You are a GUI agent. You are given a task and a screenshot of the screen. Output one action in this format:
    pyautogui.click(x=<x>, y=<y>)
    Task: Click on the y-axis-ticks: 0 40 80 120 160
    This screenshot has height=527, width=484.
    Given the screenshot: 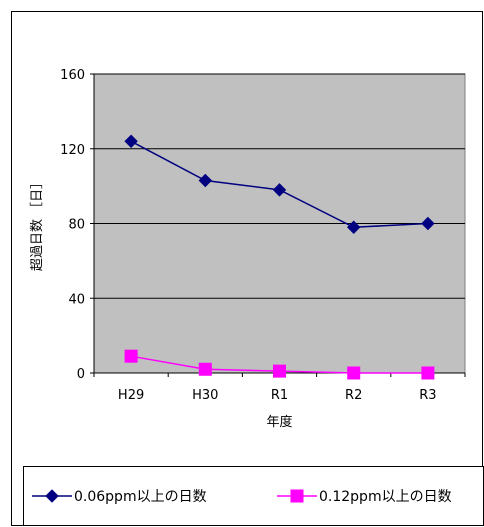 What is the action you would take?
    pyautogui.click(x=77, y=225)
    